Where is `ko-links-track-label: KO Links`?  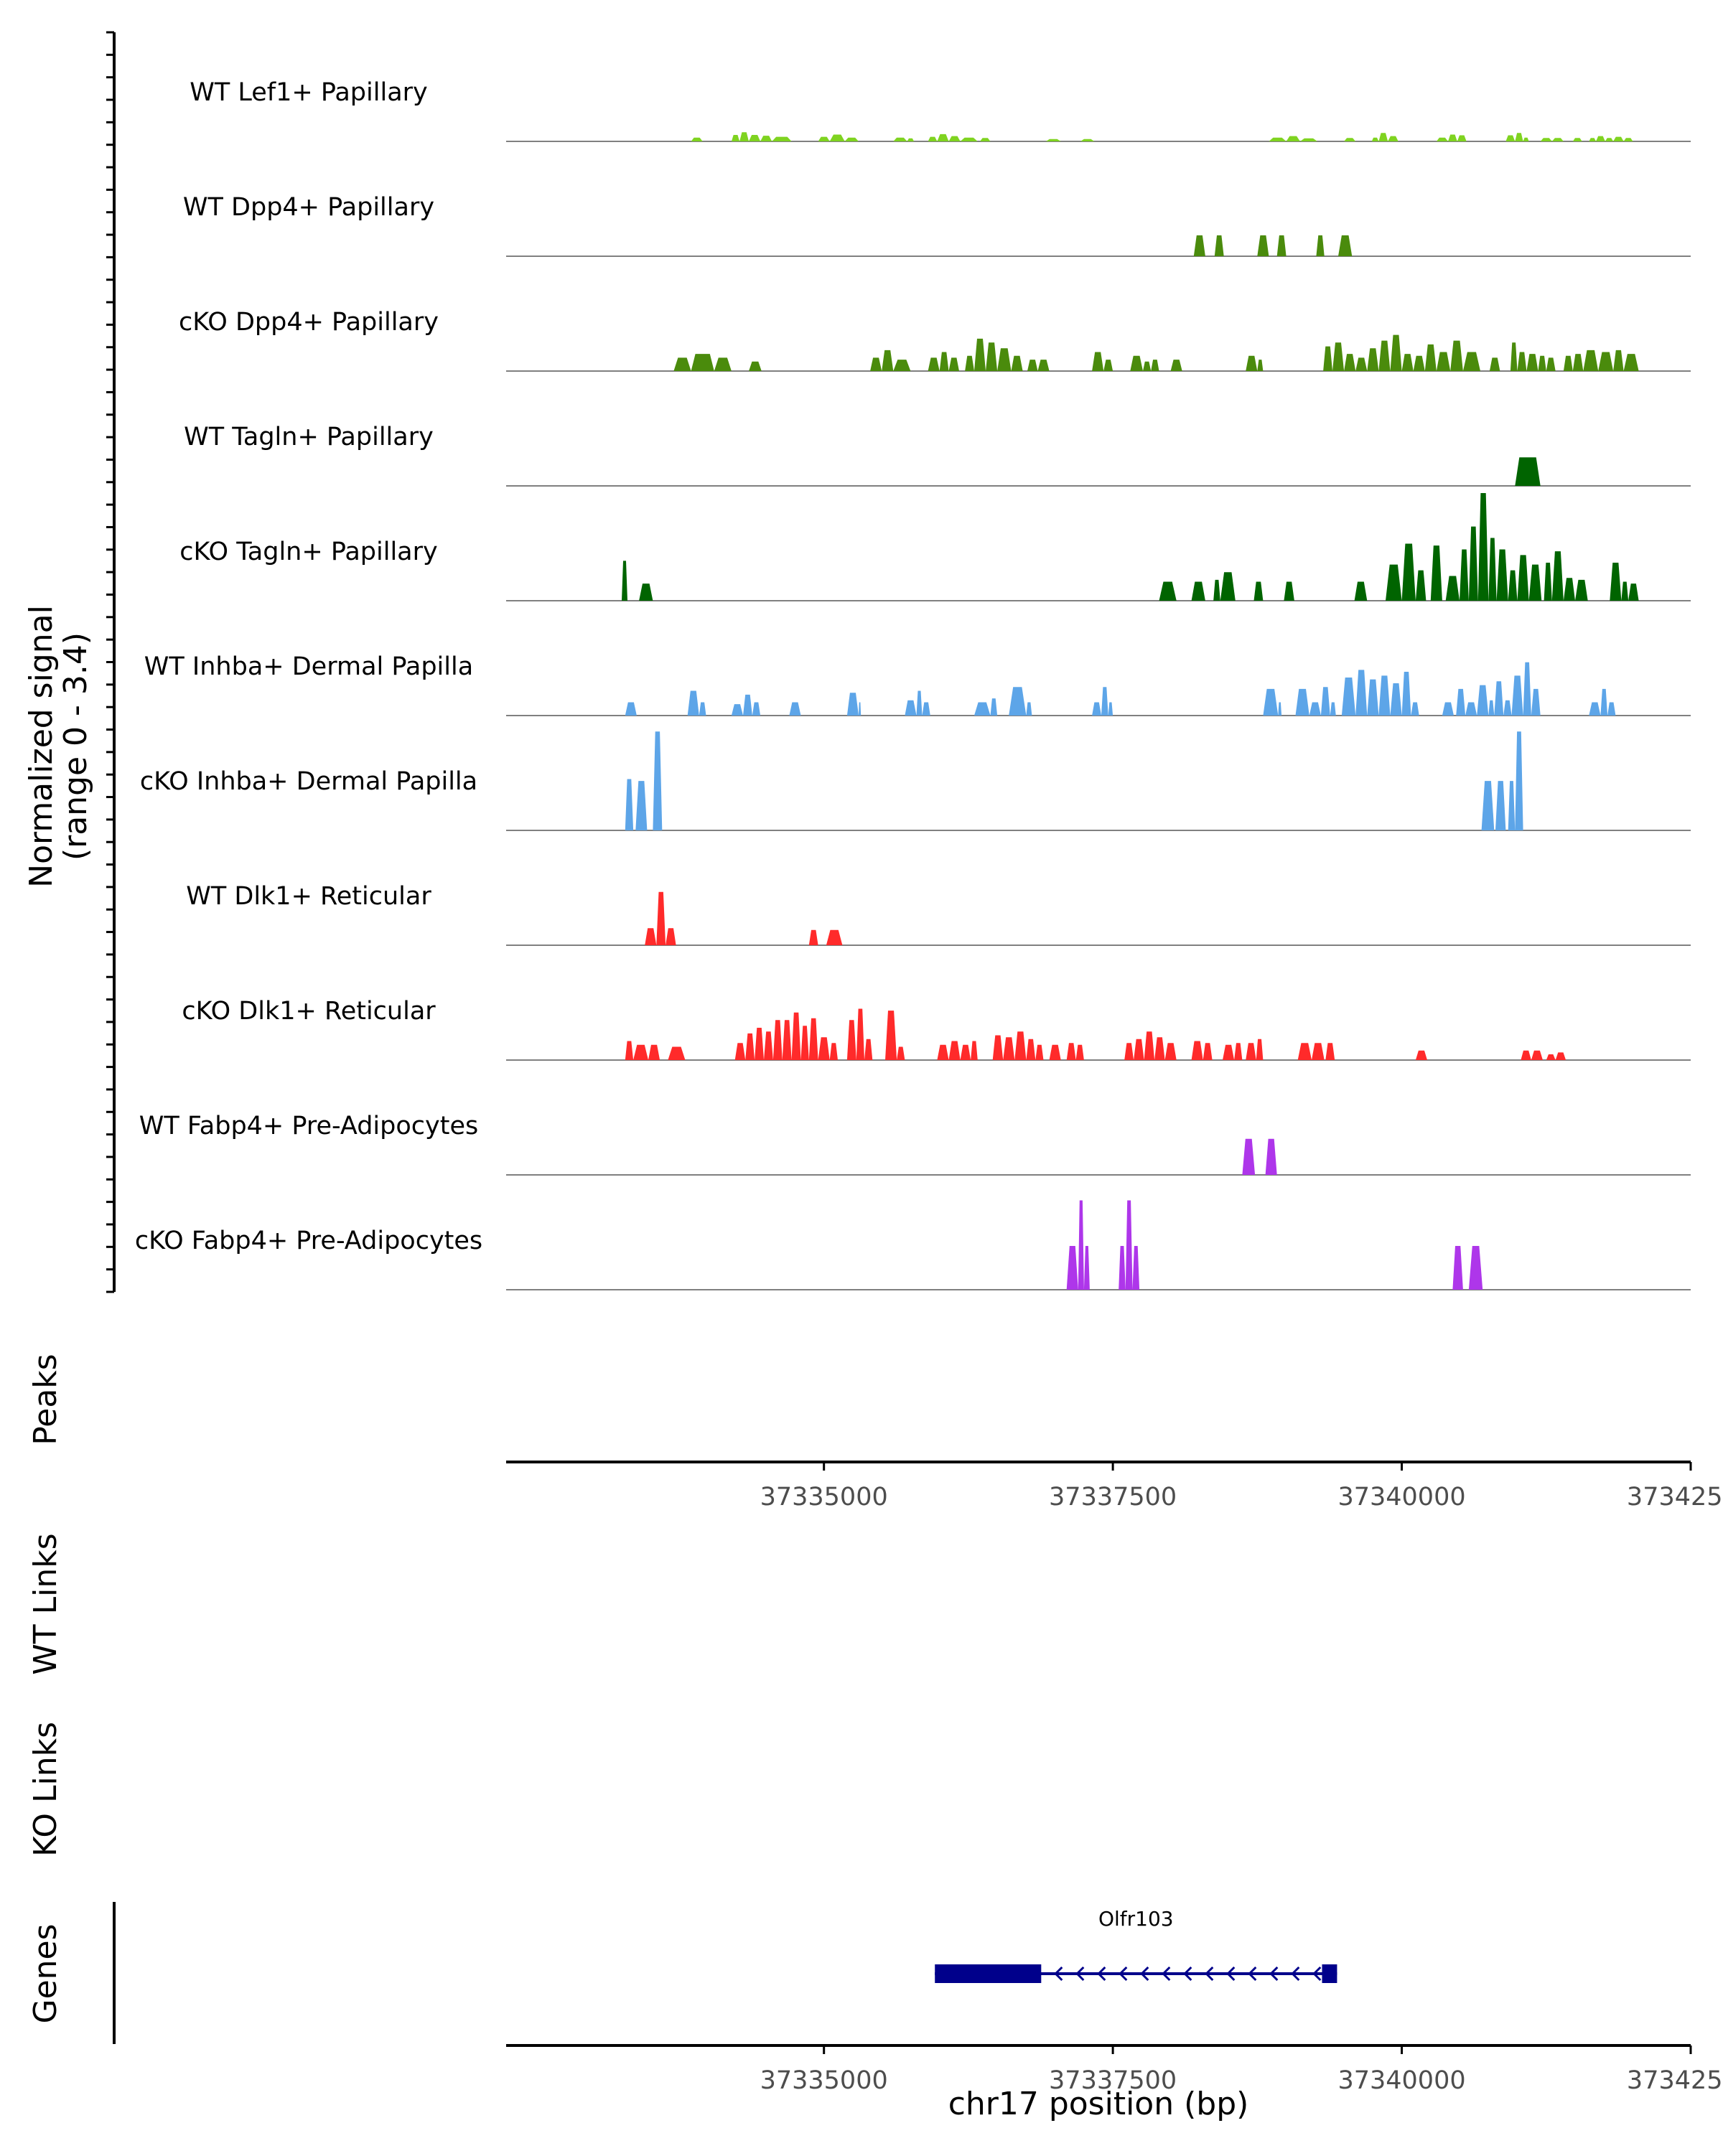 ko-links-track-label: KO Links is located at coordinates (45, 1789).